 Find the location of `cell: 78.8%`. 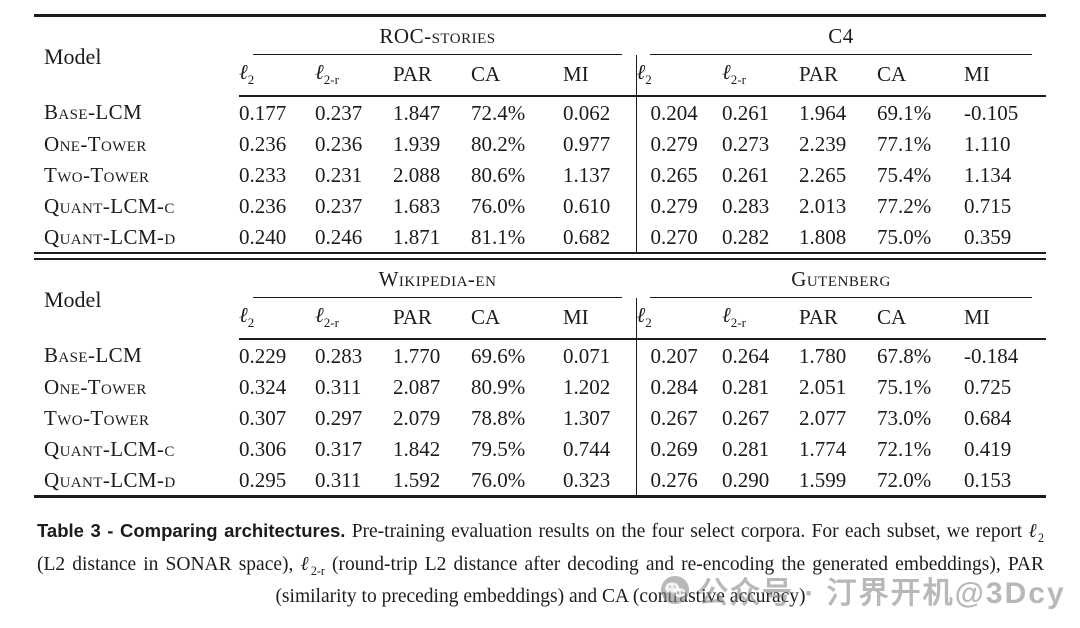

cell: 78.8% is located at coordinates (498, 417).